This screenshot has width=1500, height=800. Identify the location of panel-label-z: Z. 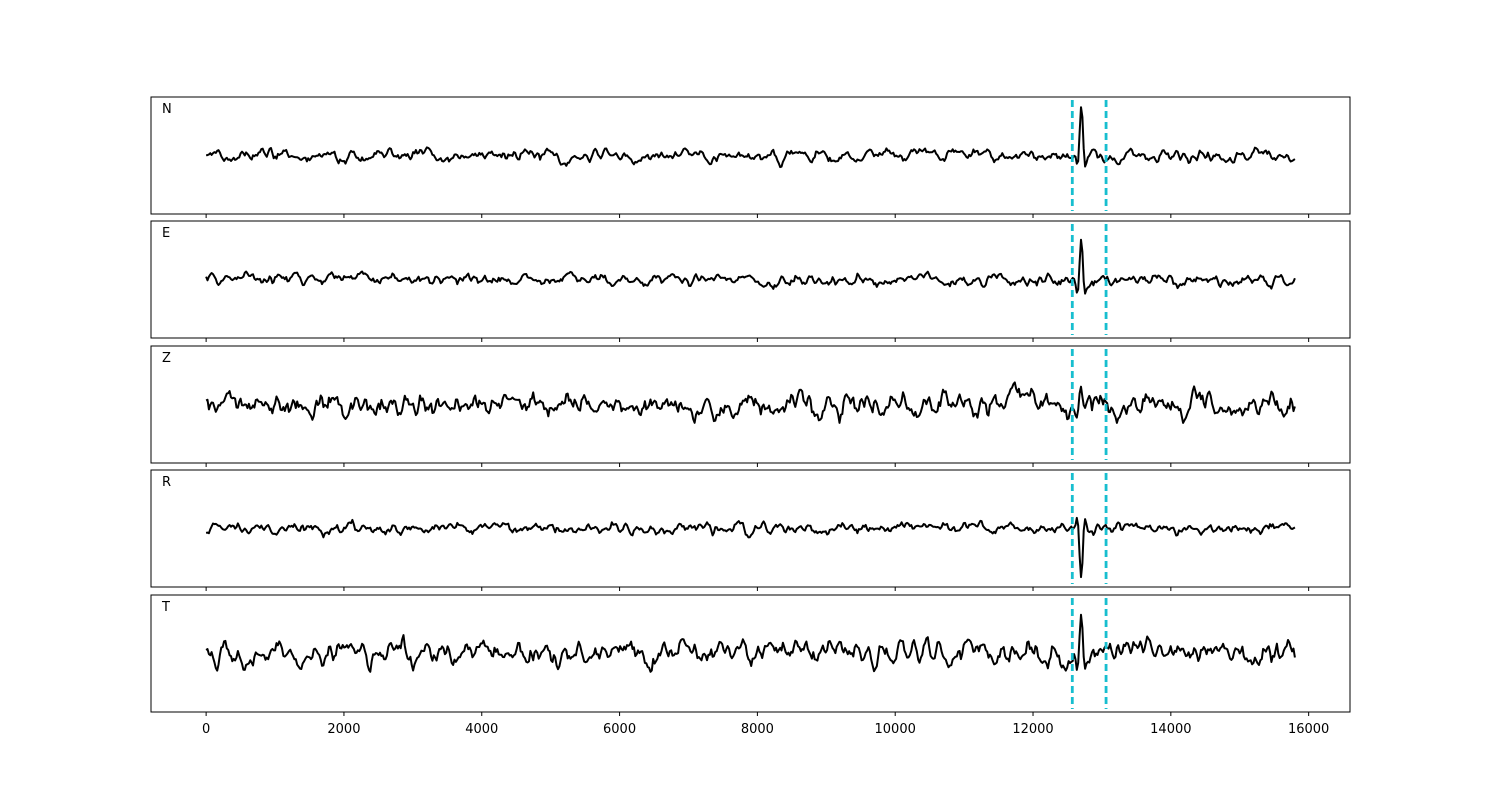
(166, 358).